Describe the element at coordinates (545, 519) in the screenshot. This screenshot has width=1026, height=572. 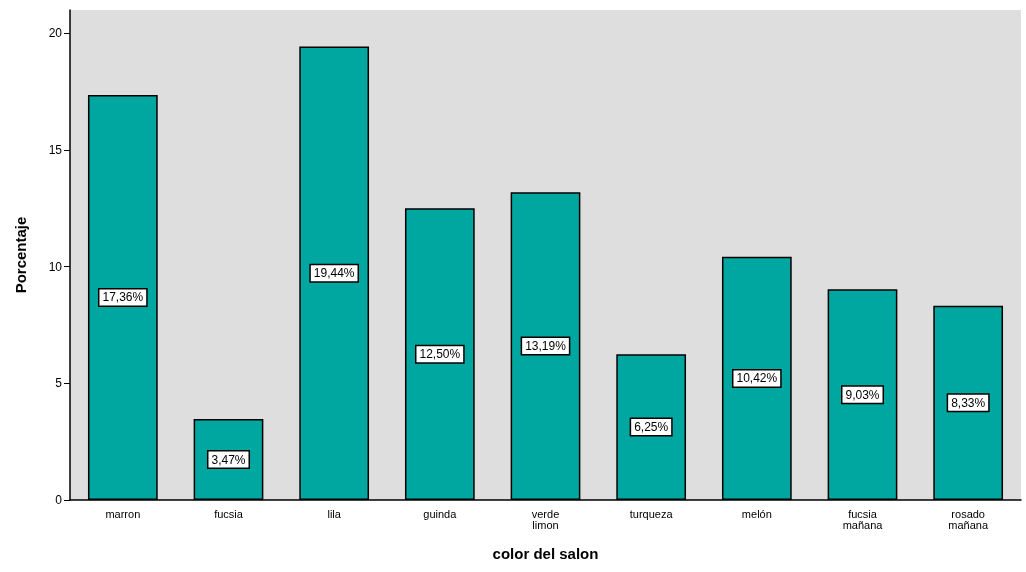
I see `x-tick-label: verde limon` at that location.